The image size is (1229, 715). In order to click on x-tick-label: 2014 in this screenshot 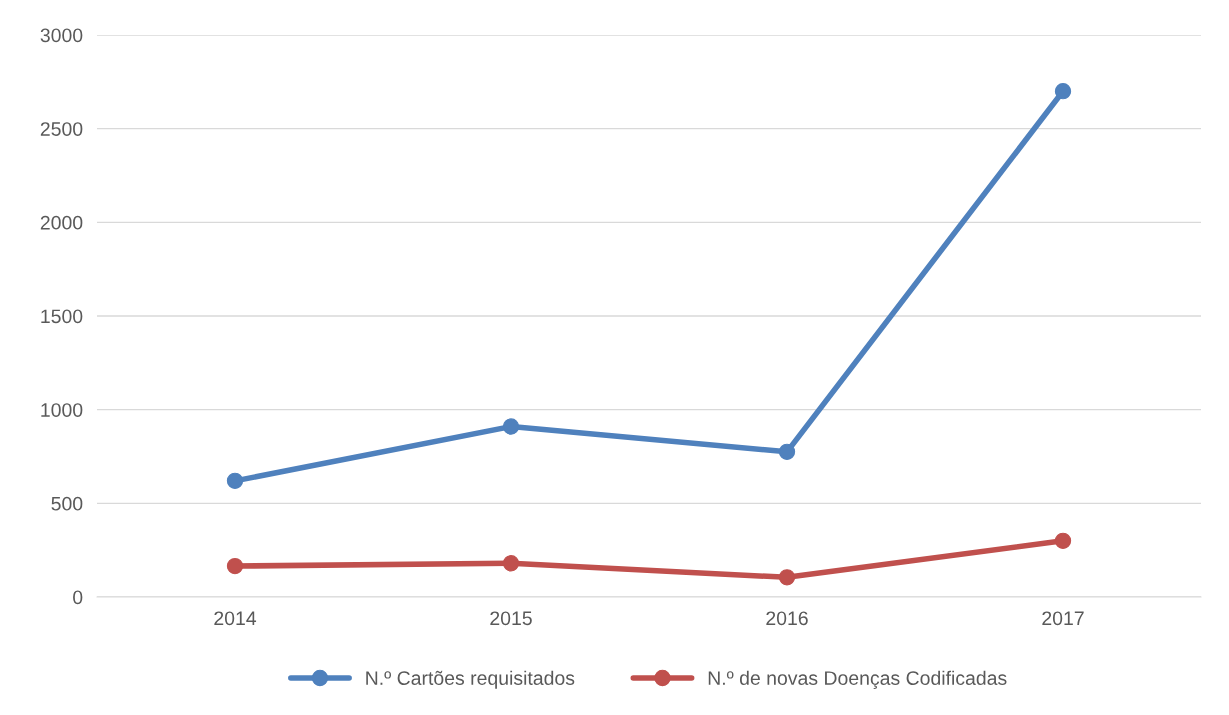, I will do `click(235, 618)`.